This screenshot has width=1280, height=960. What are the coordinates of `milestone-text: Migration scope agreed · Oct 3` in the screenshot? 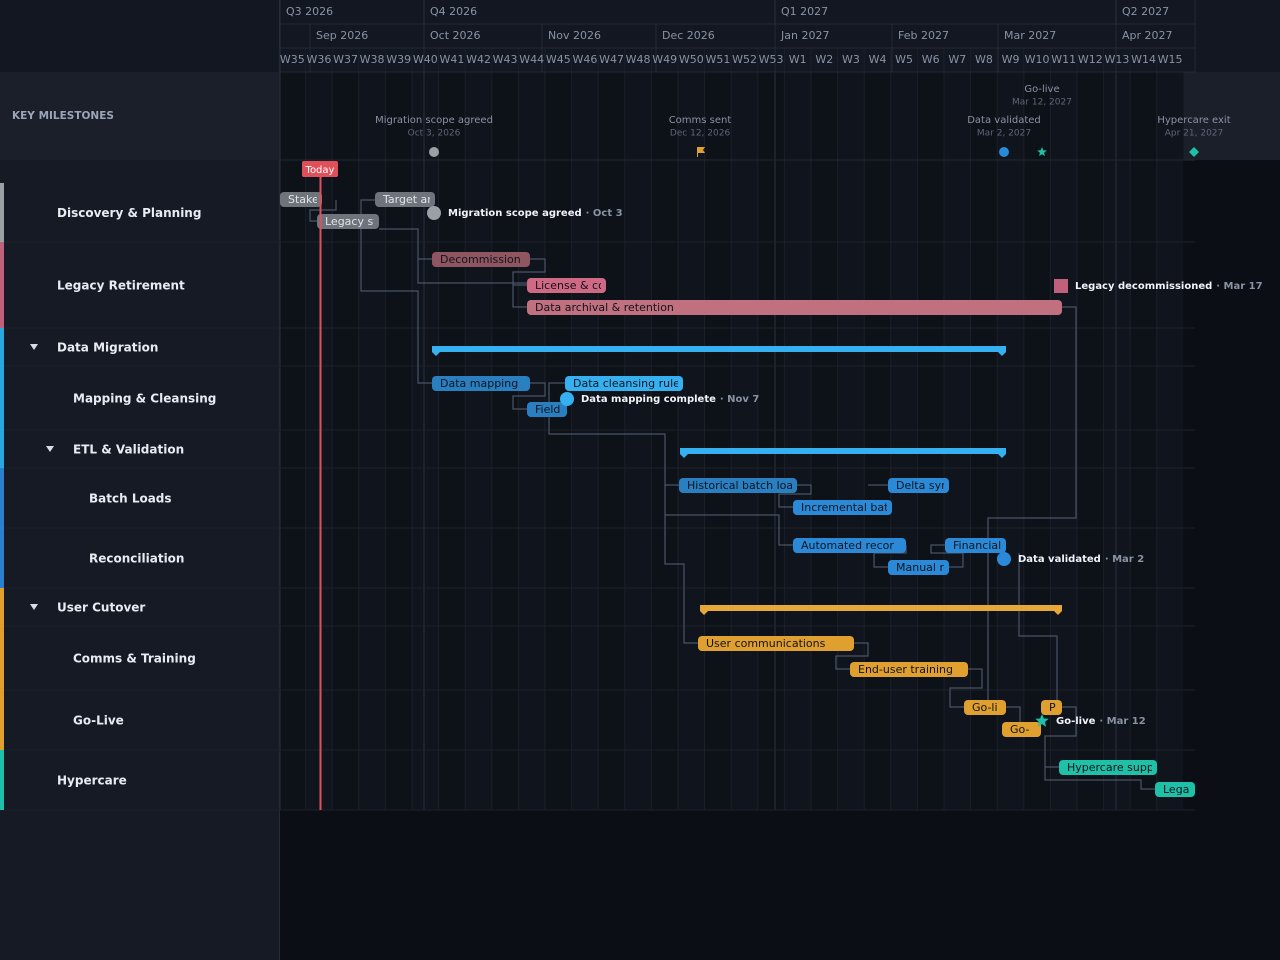 It's located at (535, 213).